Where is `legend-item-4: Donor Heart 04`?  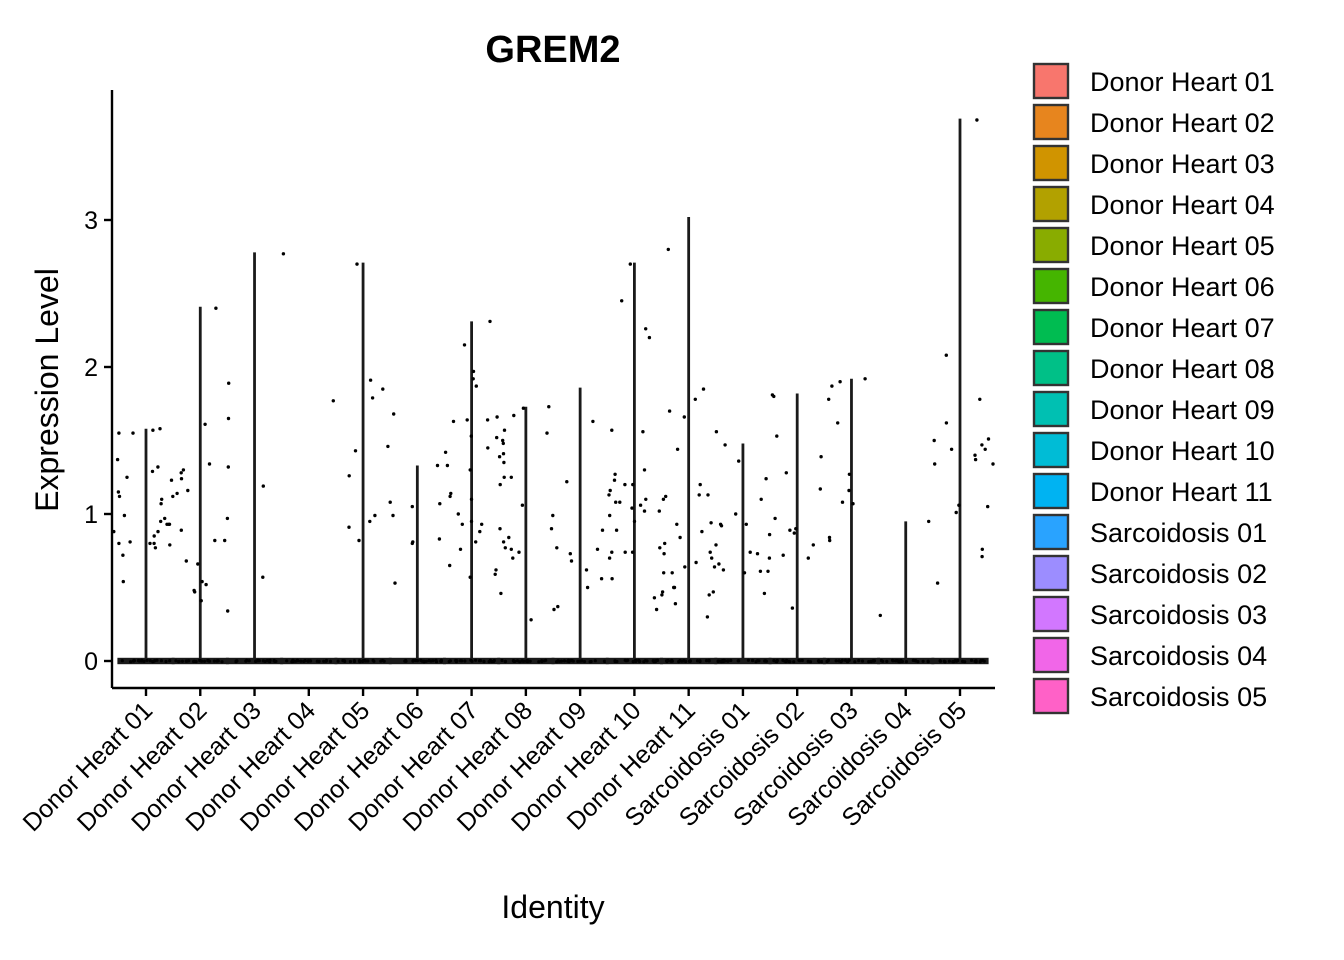 legend-item-4: Donor Heart 04 is located at coordinates (1153, 204).